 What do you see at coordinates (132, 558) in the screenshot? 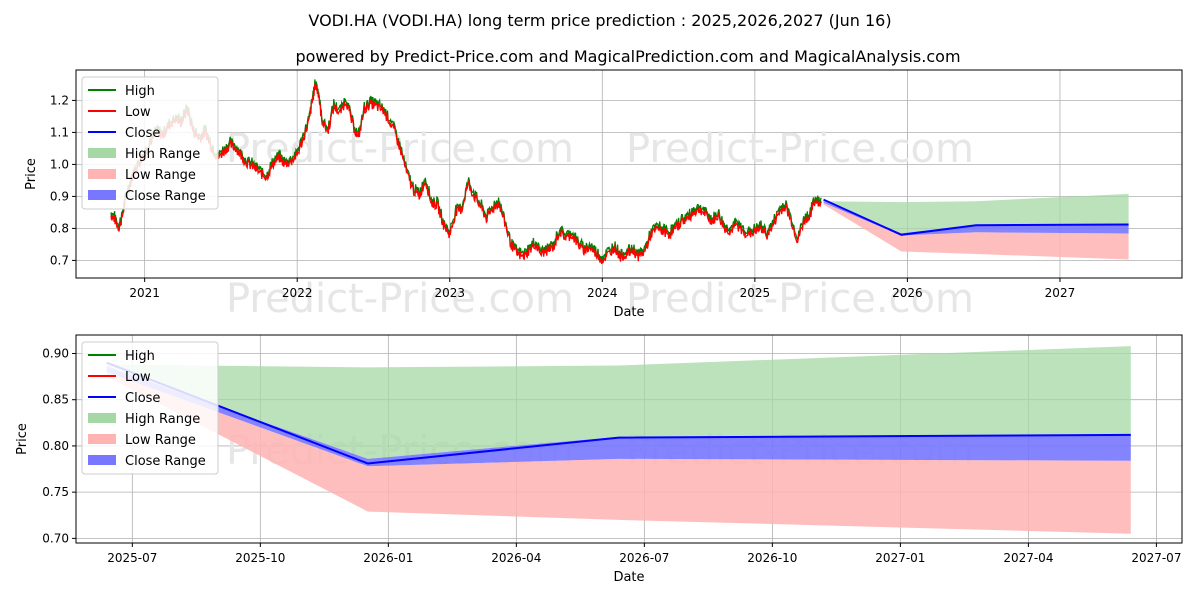
I see `x-tick-label: 2025-07` at bounding box center [132, 558].